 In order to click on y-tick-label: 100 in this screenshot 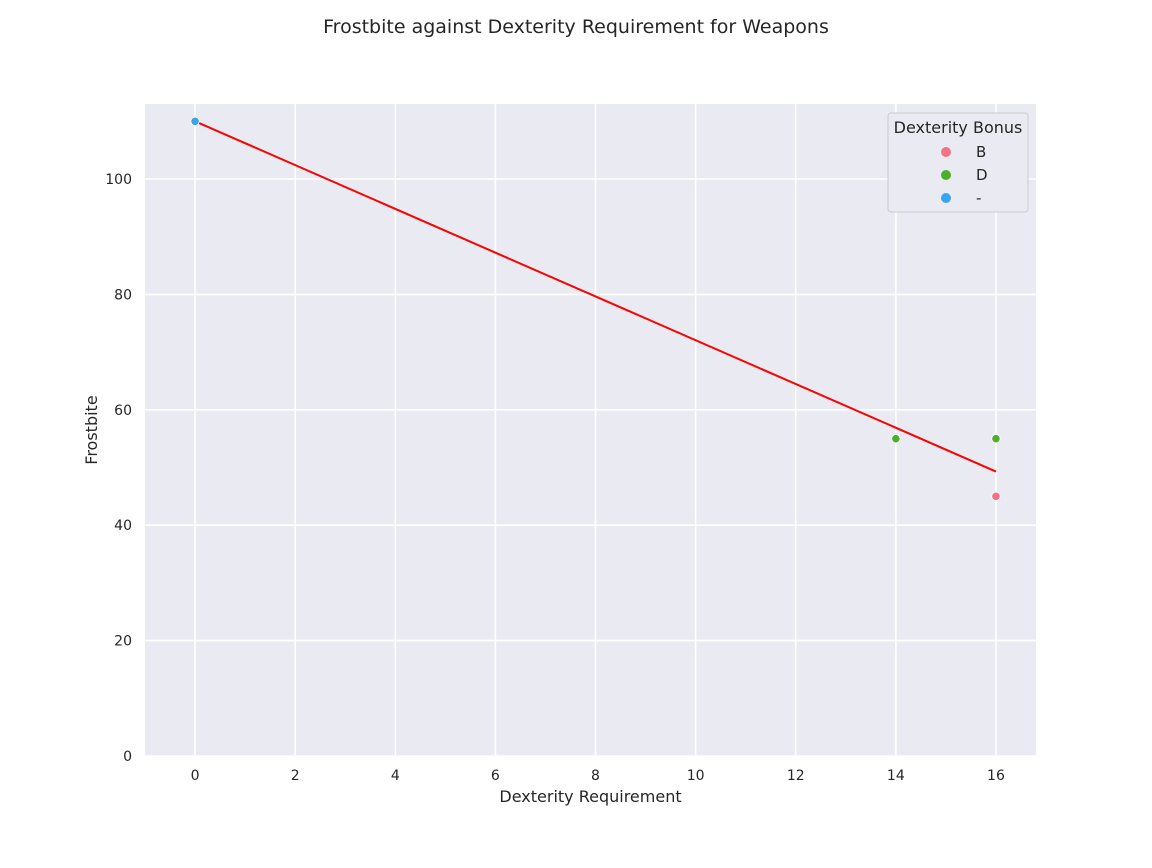, I will do `click(118, 180)`.